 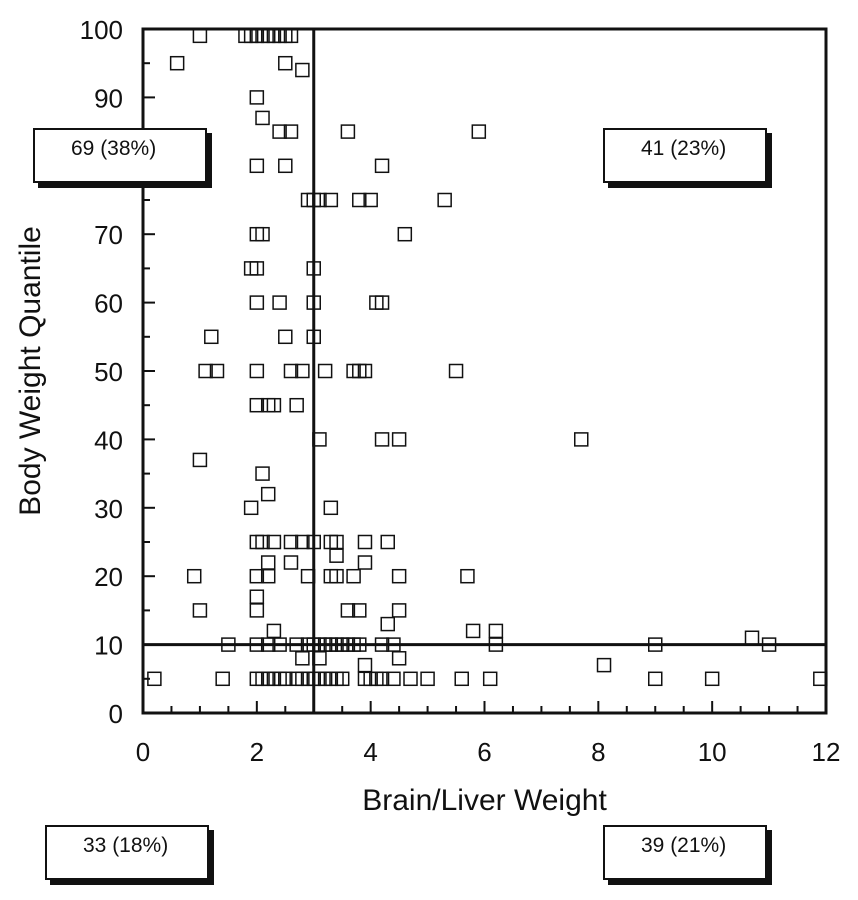 What do you see at coordinates (101, 30) in the screenshot?
I see `y-tick-label: 100` at bounding box center [101, 30].